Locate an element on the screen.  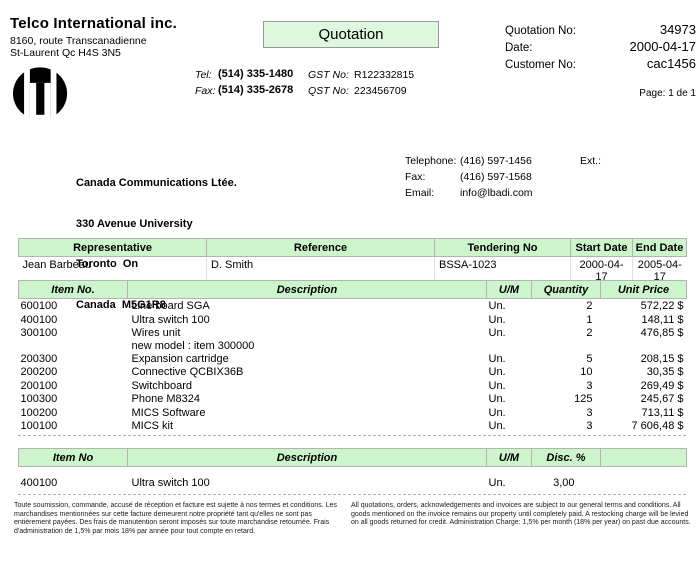
quantity-header: Quantity is located at coordinates (566, 289).